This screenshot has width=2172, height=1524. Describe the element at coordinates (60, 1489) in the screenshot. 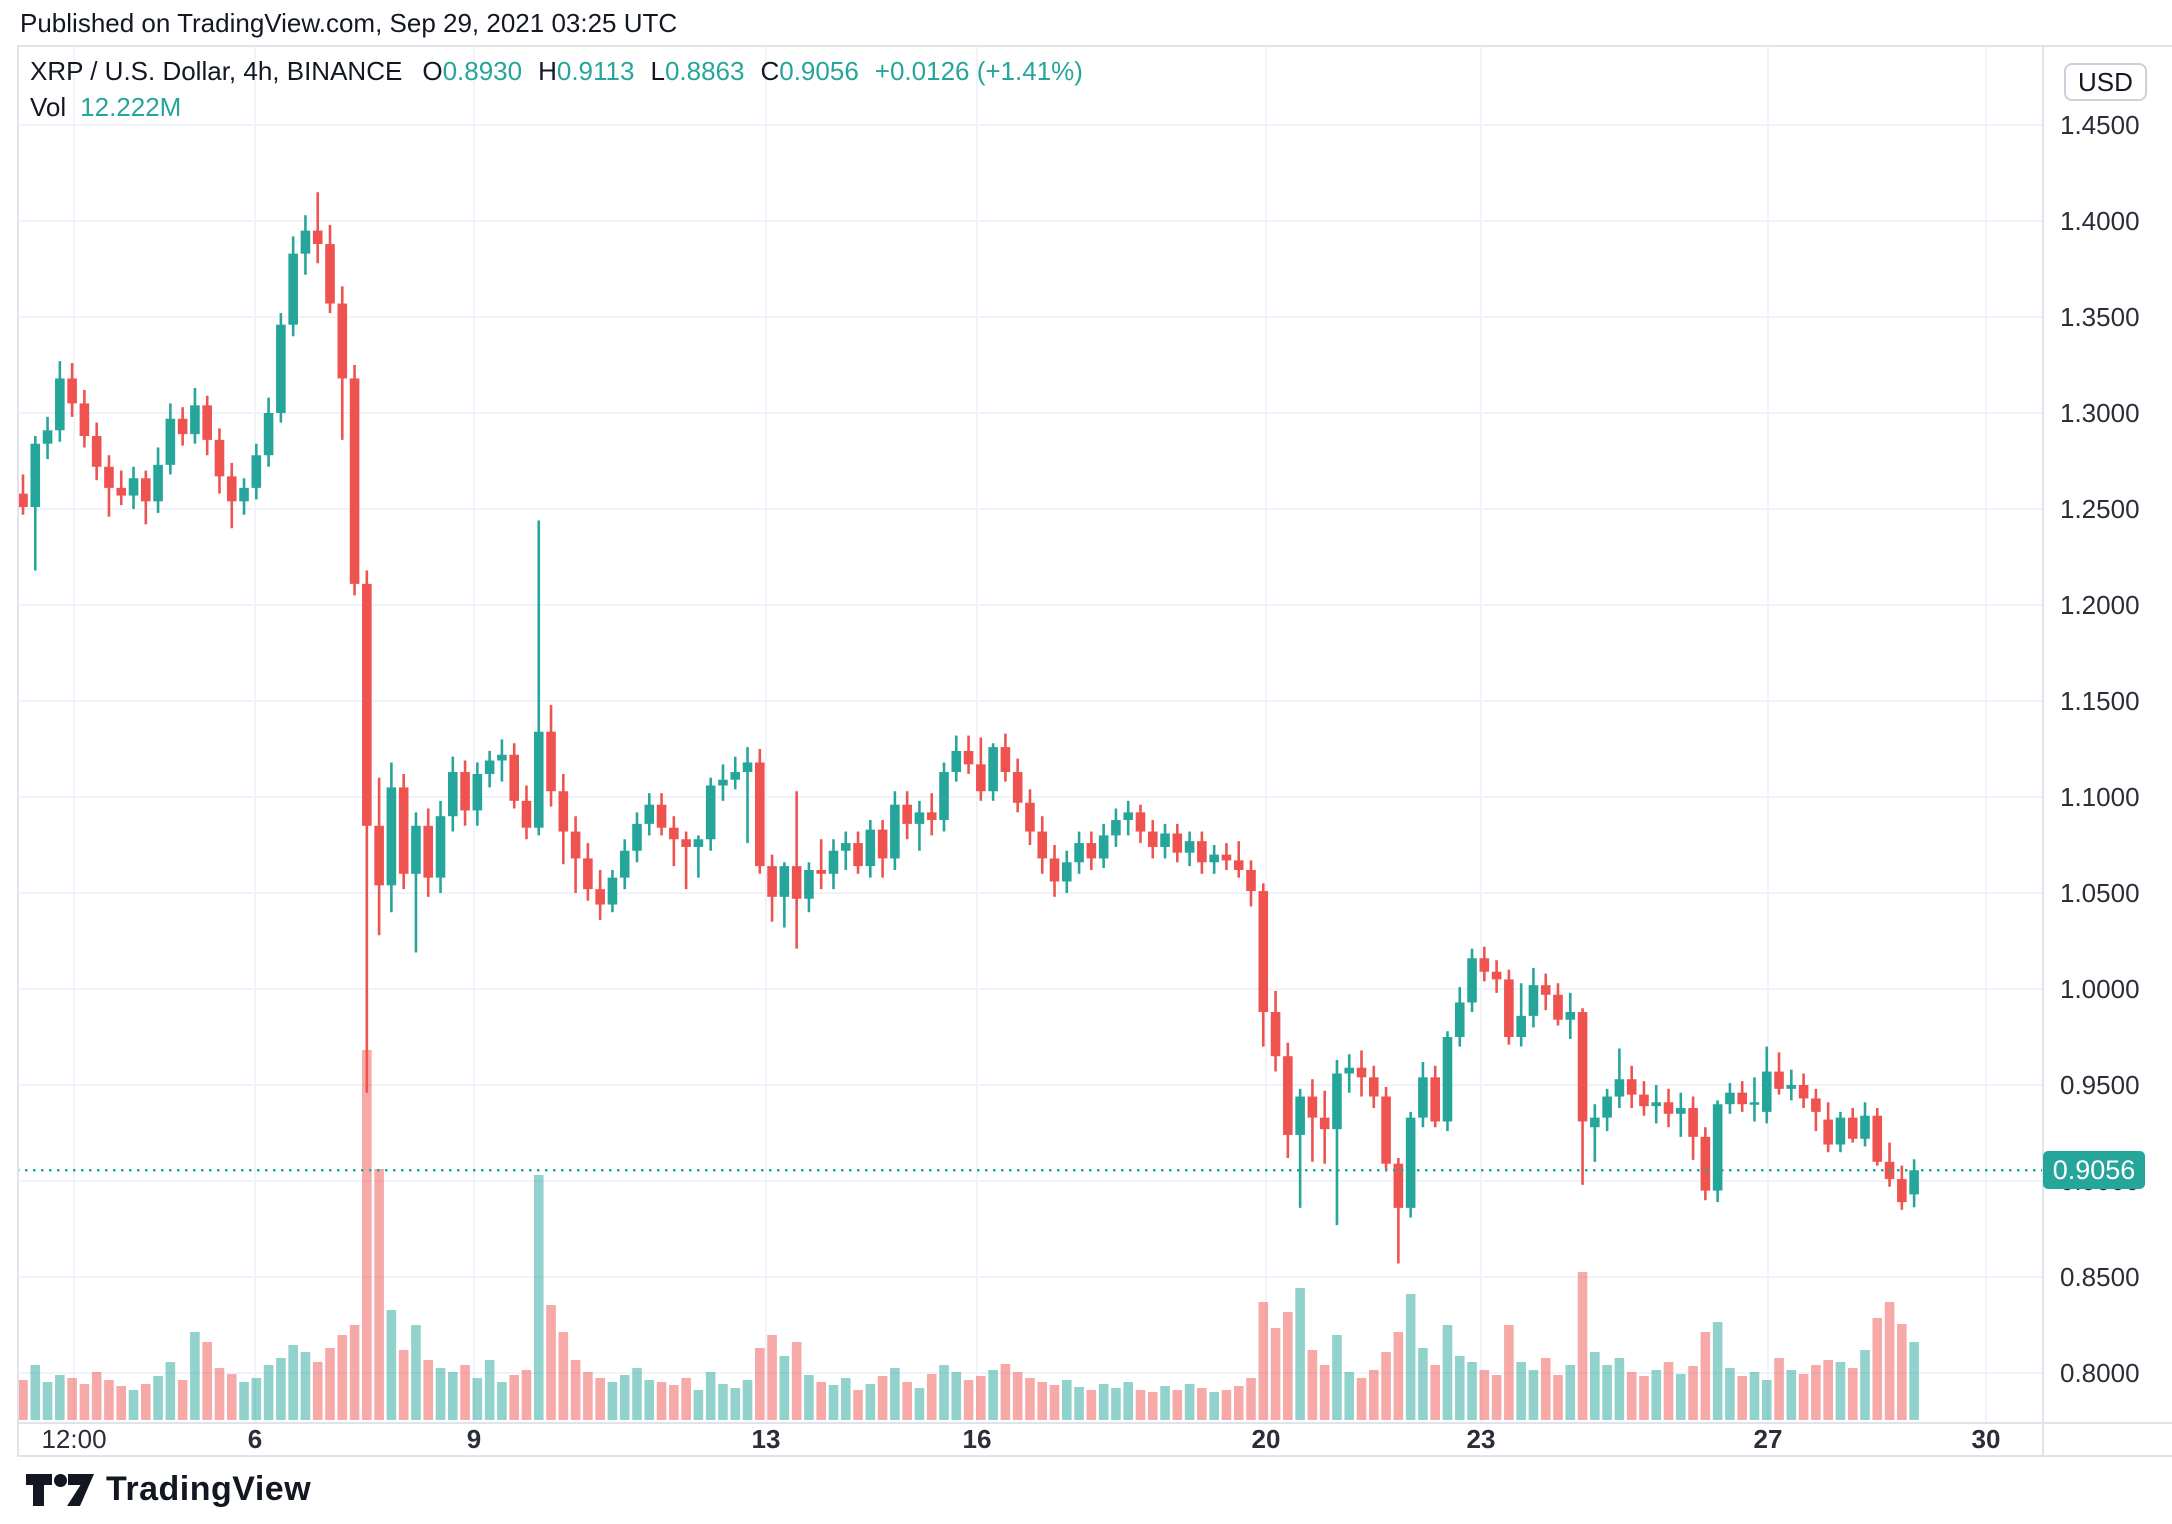

I see `tradingview-mark-icon` at that location.